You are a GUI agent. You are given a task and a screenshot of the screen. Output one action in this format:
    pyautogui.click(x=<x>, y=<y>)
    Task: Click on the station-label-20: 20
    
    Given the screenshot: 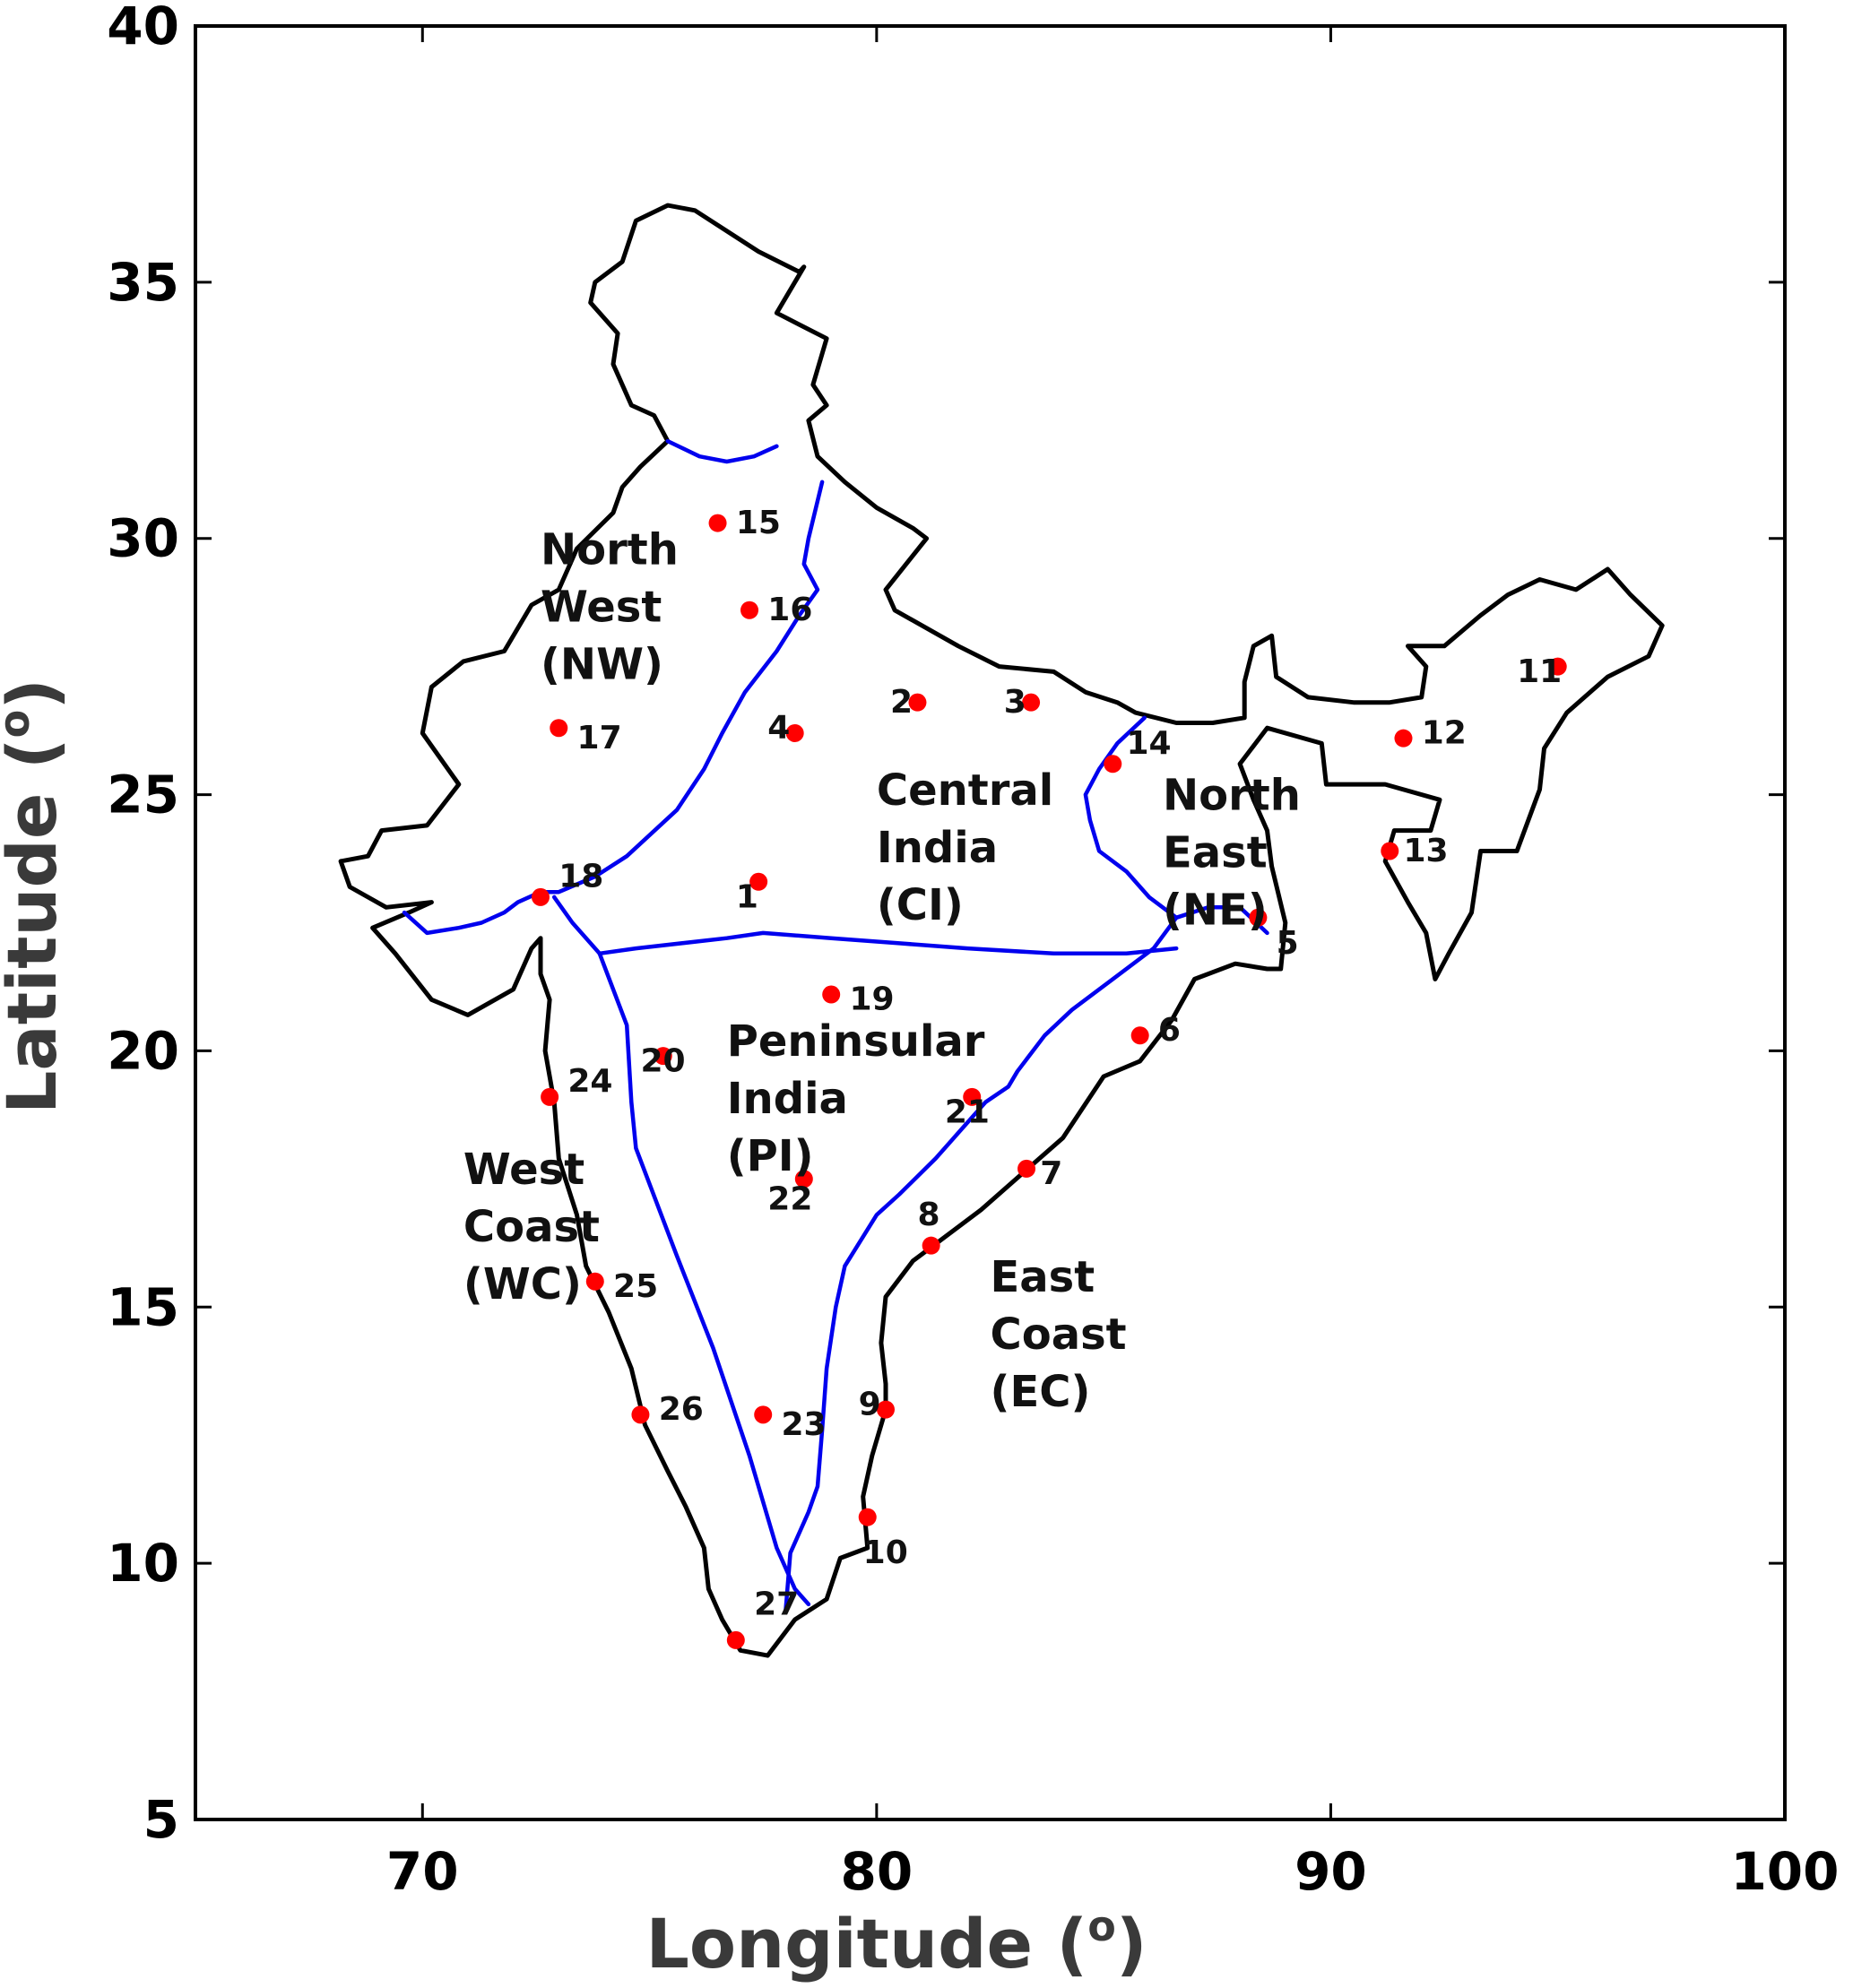 What is the action you would take?
    pyautogui.click(x=662, y=1060)
    